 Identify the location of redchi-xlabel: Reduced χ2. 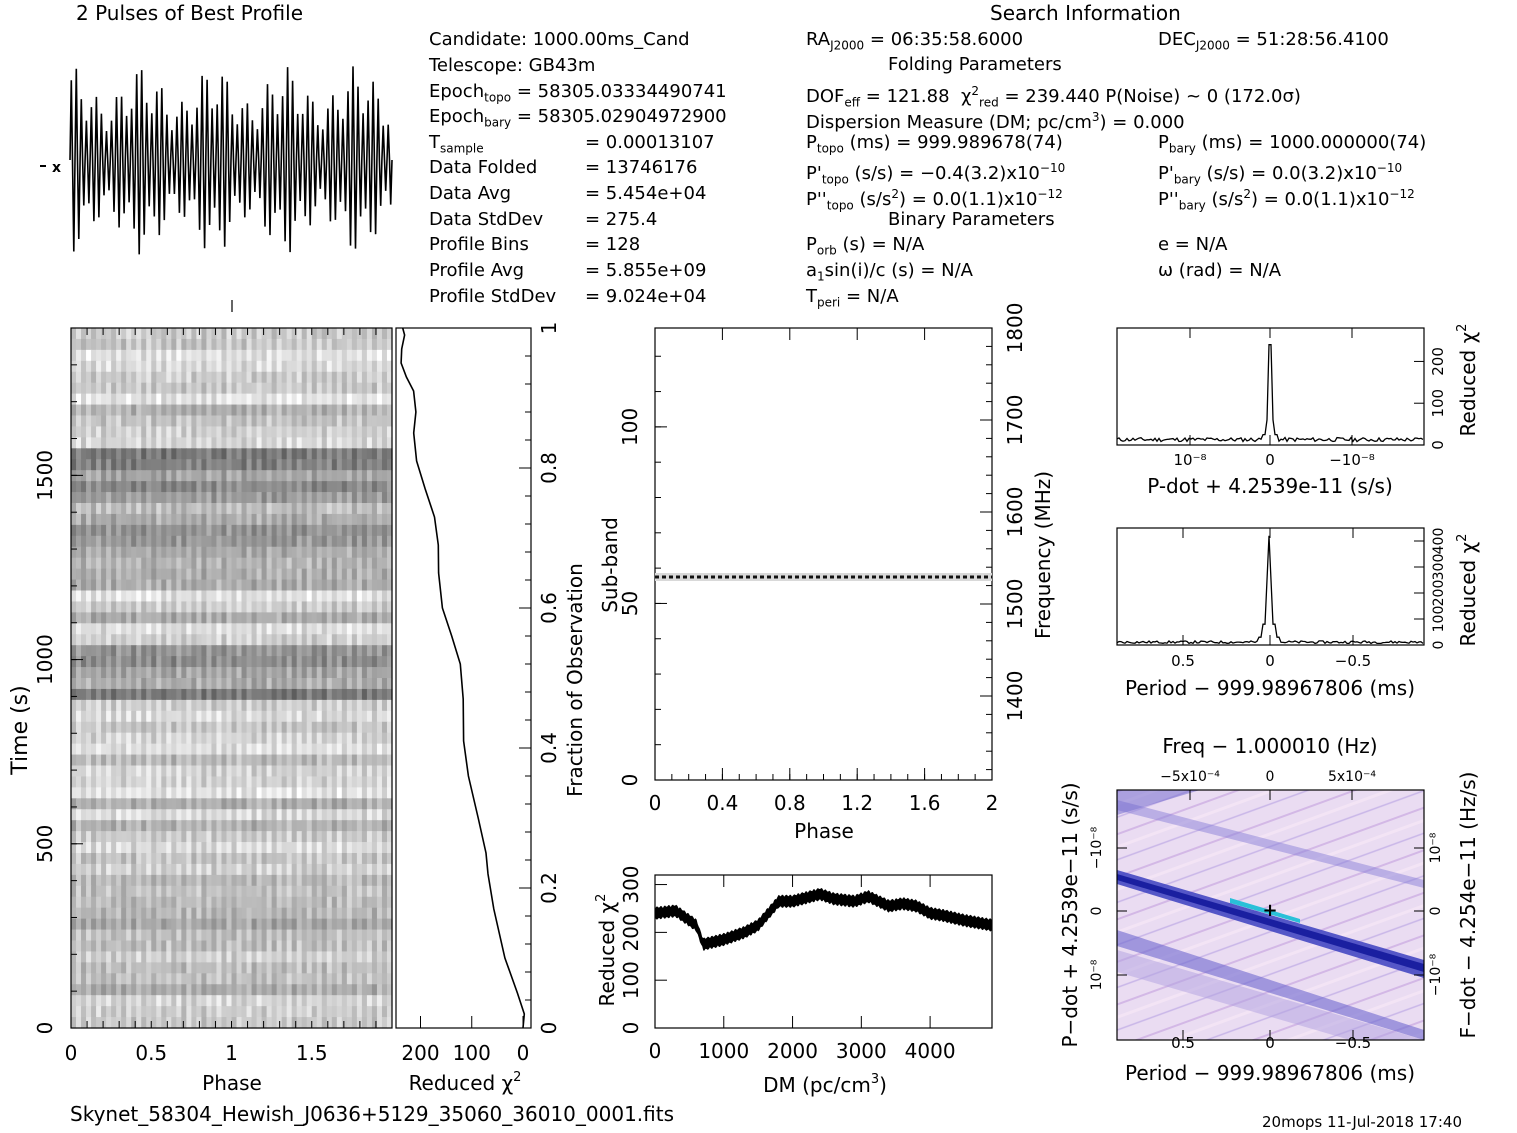
(465, 1082).